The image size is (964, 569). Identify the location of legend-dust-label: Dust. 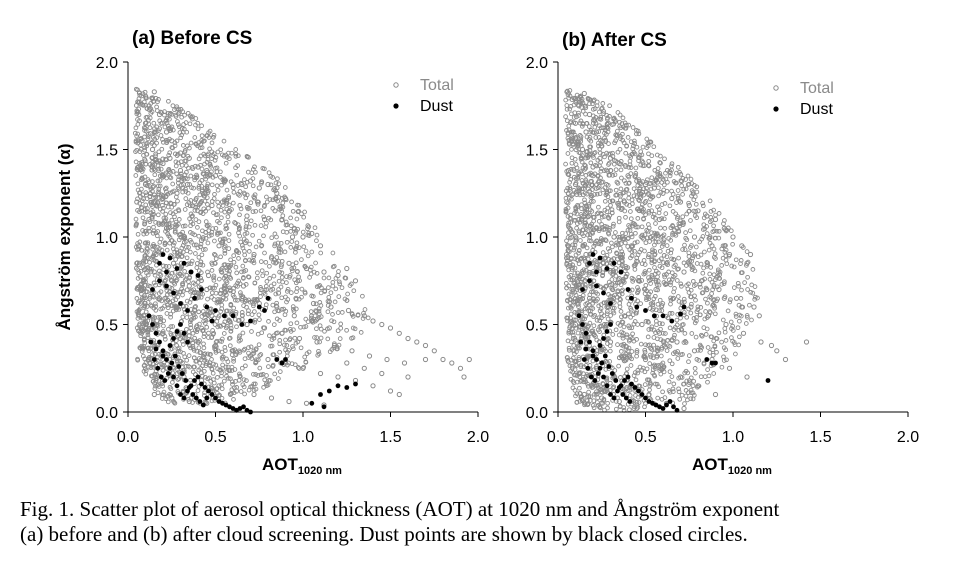
(436, 106).